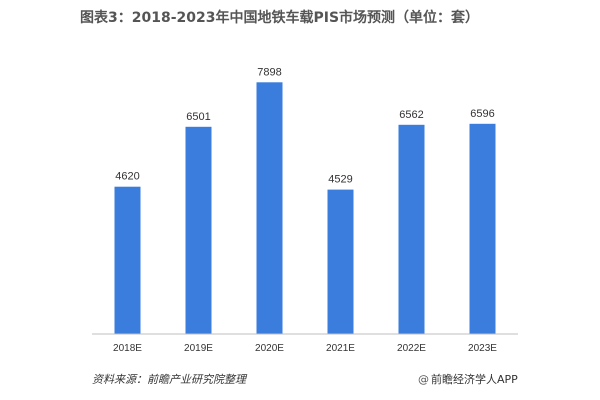 This screenshot has width=600, height=400. I want to click on category-label-2022E: 2022E, so click(411, 348).